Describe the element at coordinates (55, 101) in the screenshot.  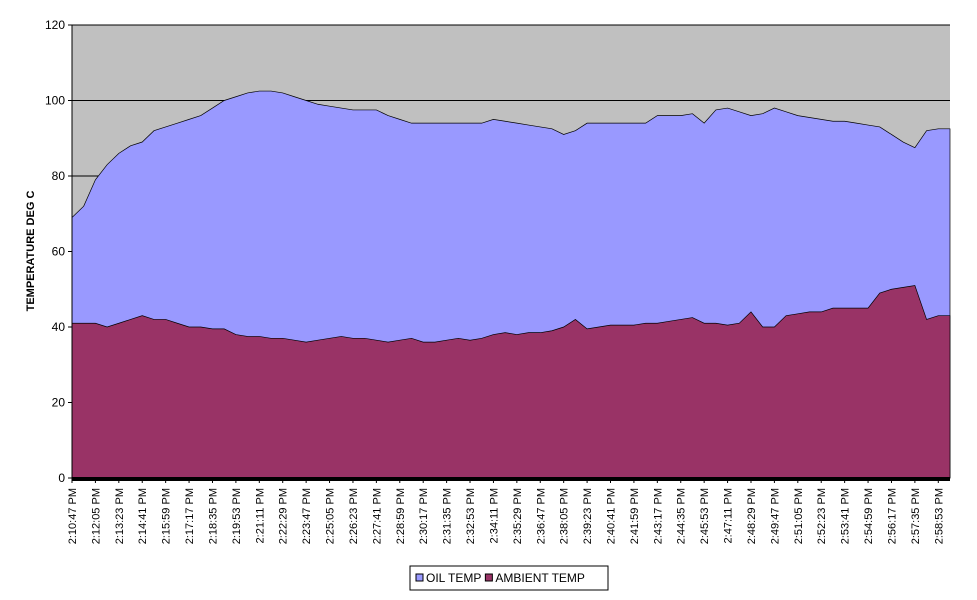
I see `y-tick-label: 100` at that location.